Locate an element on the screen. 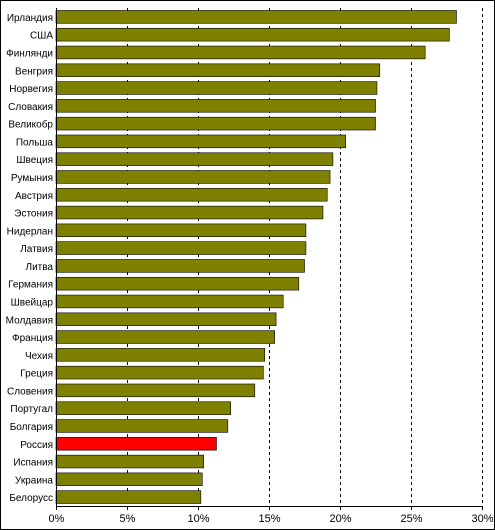 The height and width of the screenshot is (530, 495). category-label: Молдавия is located at coordinates (29, 320).